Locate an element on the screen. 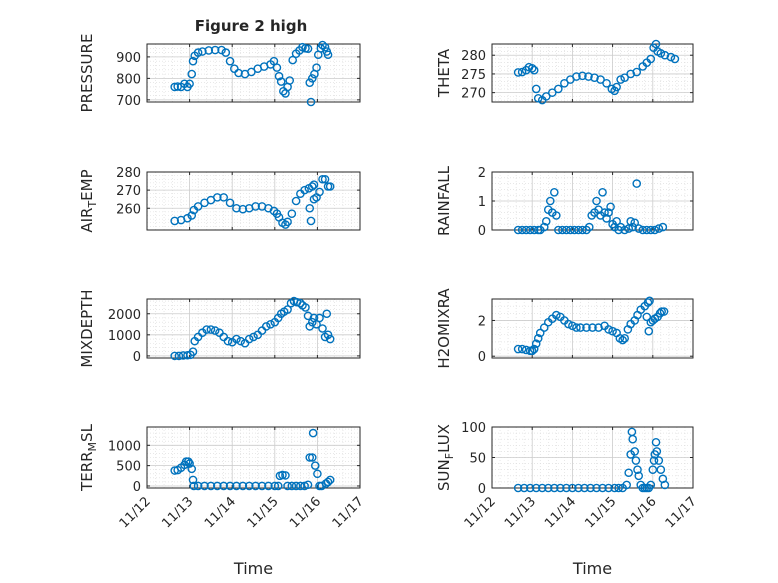 This screenshot has height=583, width=778. y-axis-label: TERRMSL is located at coordinates (88, 457).